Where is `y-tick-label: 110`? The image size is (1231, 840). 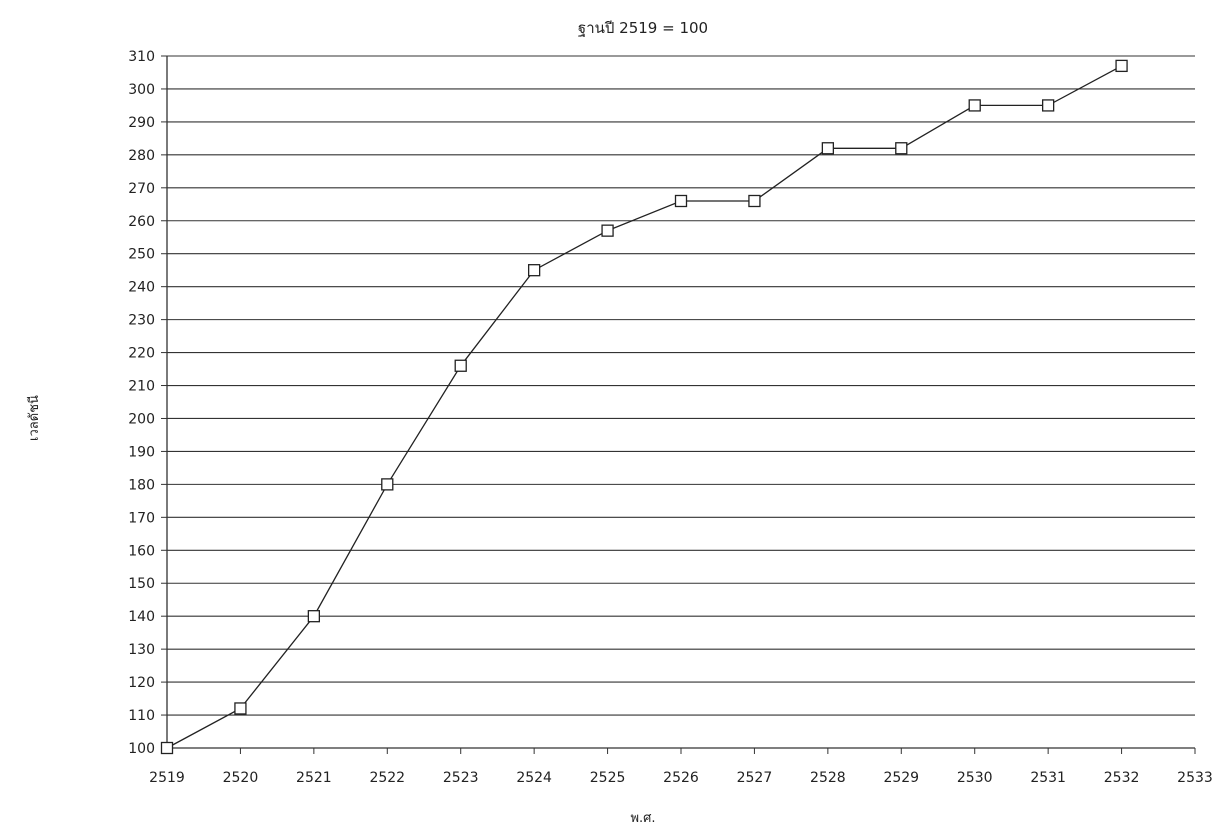 y-tick-label: 110 is located at coordinates (141, 716).